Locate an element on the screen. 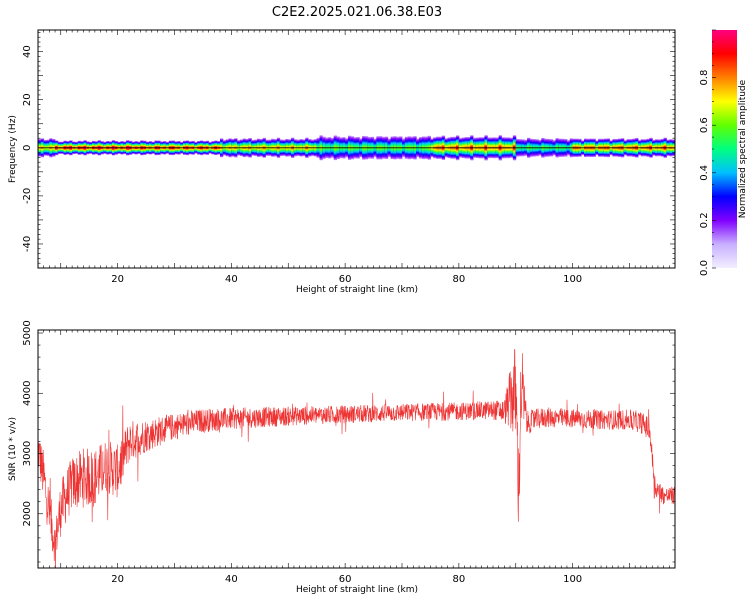  spectrogram-x-label: Height of straight line (km) is located at coordinates (357, 290).